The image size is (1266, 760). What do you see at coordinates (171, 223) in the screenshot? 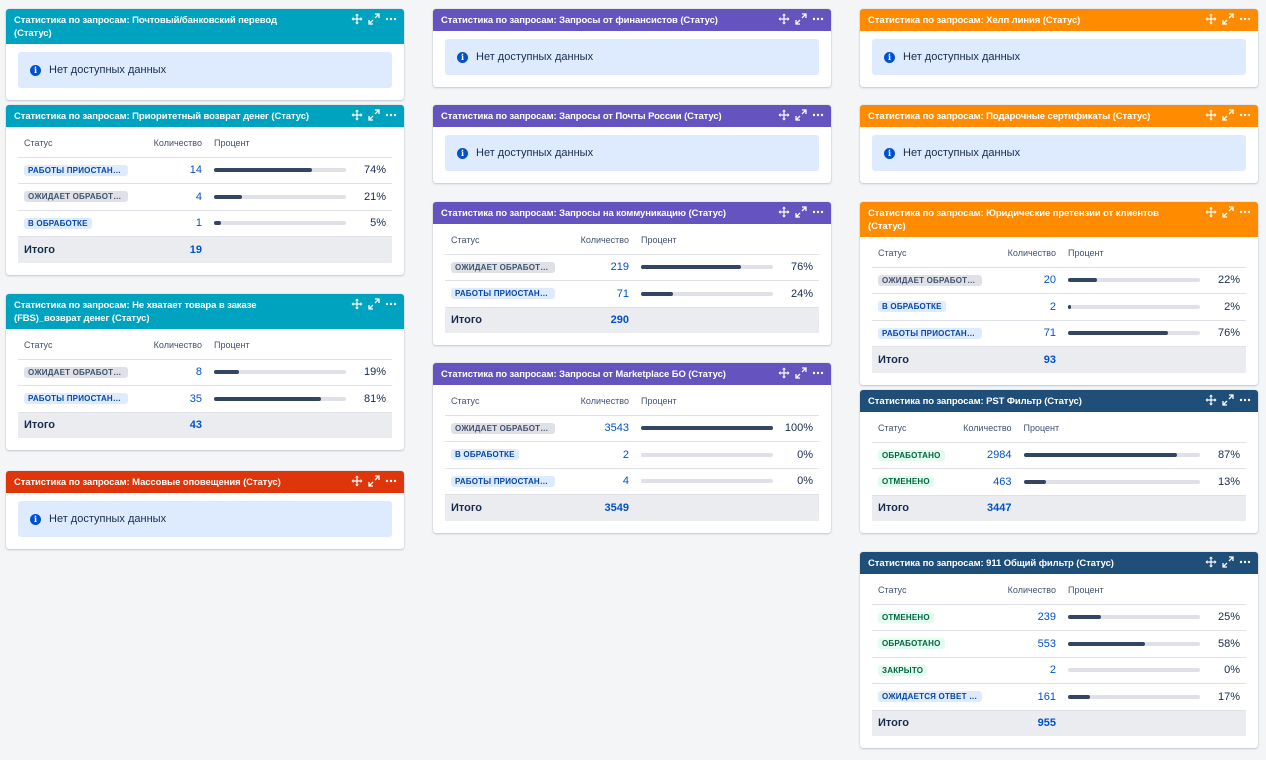
I see `count-link: 1` at bounding box center [171, 223].